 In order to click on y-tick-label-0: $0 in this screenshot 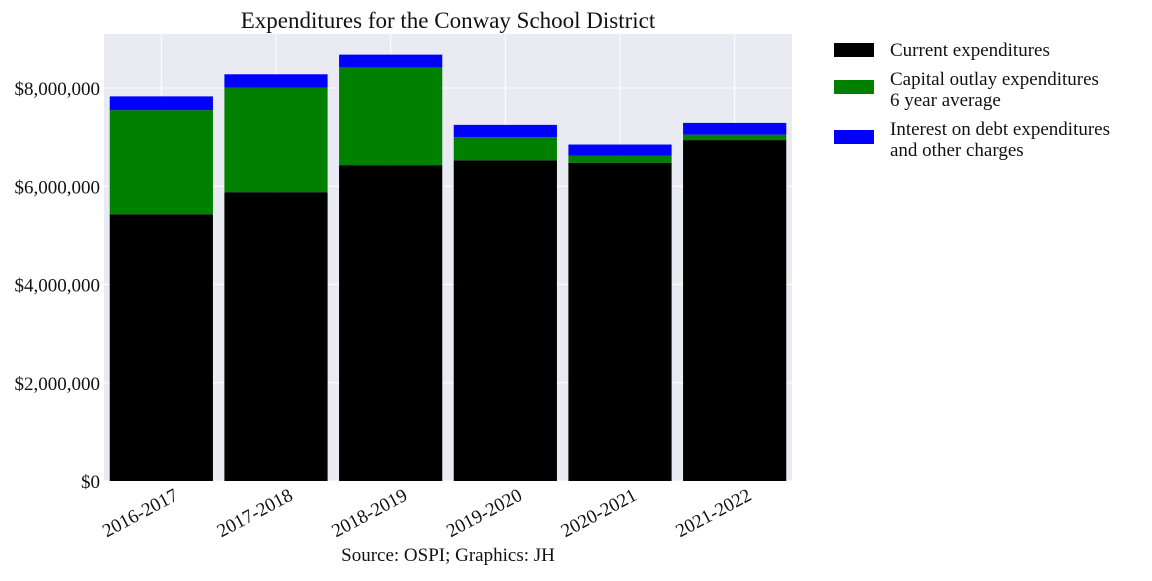, I will do `click(90, 482)`.